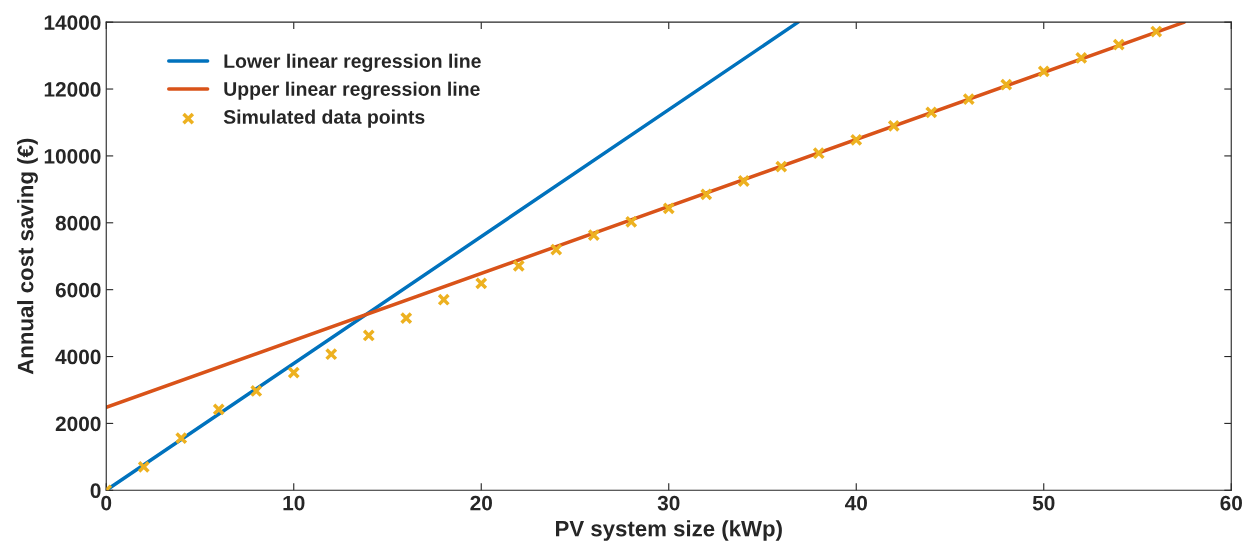 The width and height of the screenshot is (1250, 554). Describe the element at coordinates (1231, 503) in the screenshot. I see `x-tick-label: 60` at that location.